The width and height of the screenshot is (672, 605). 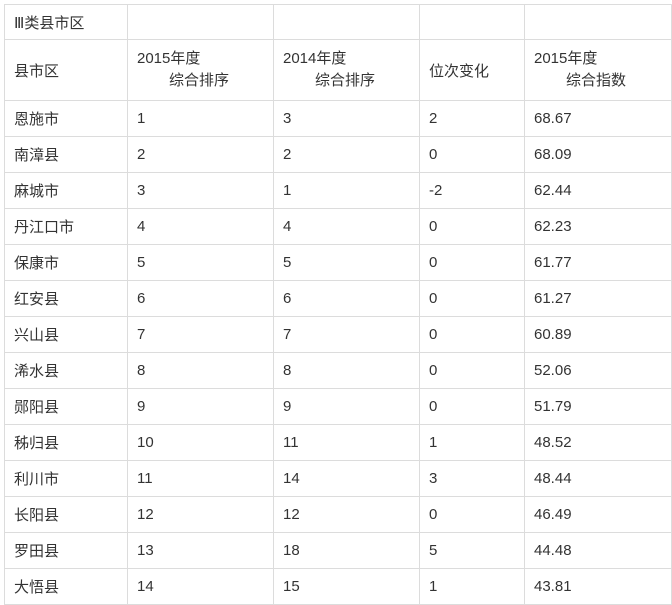 I want to click on county-cell: 红安县, so click(x=66, y=298).